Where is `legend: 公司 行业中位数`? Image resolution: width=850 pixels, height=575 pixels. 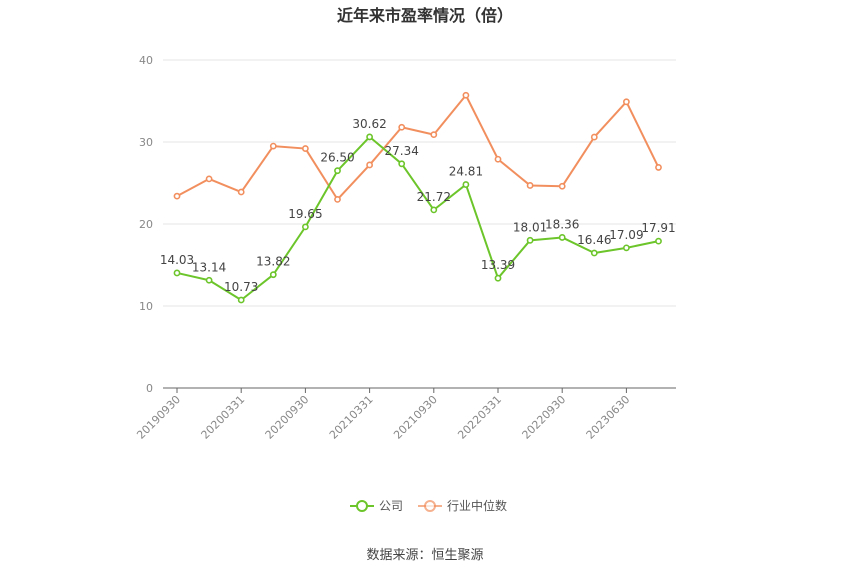 legend: 公司 行业中位数 is located at coordinates (428, 505).